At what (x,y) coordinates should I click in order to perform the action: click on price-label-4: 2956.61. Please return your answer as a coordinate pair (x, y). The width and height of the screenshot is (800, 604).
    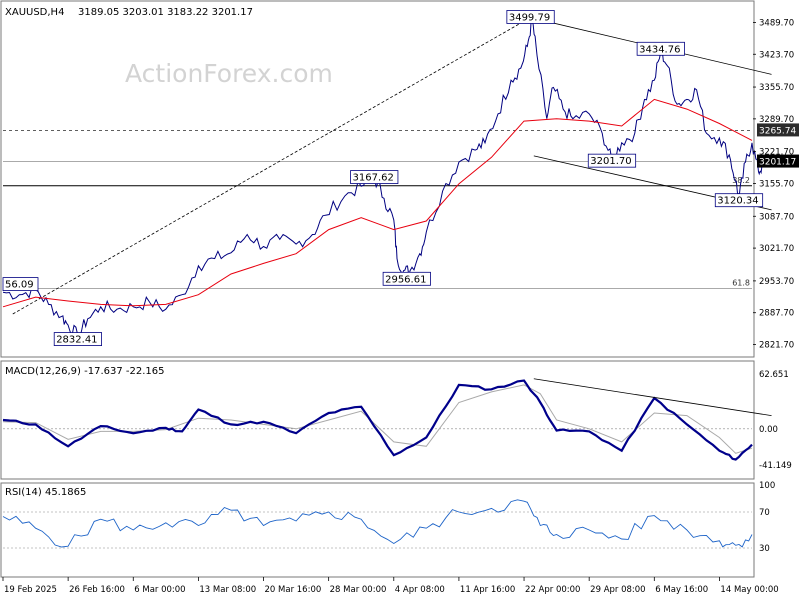
    Looking at the image, I should click on (405, 279).